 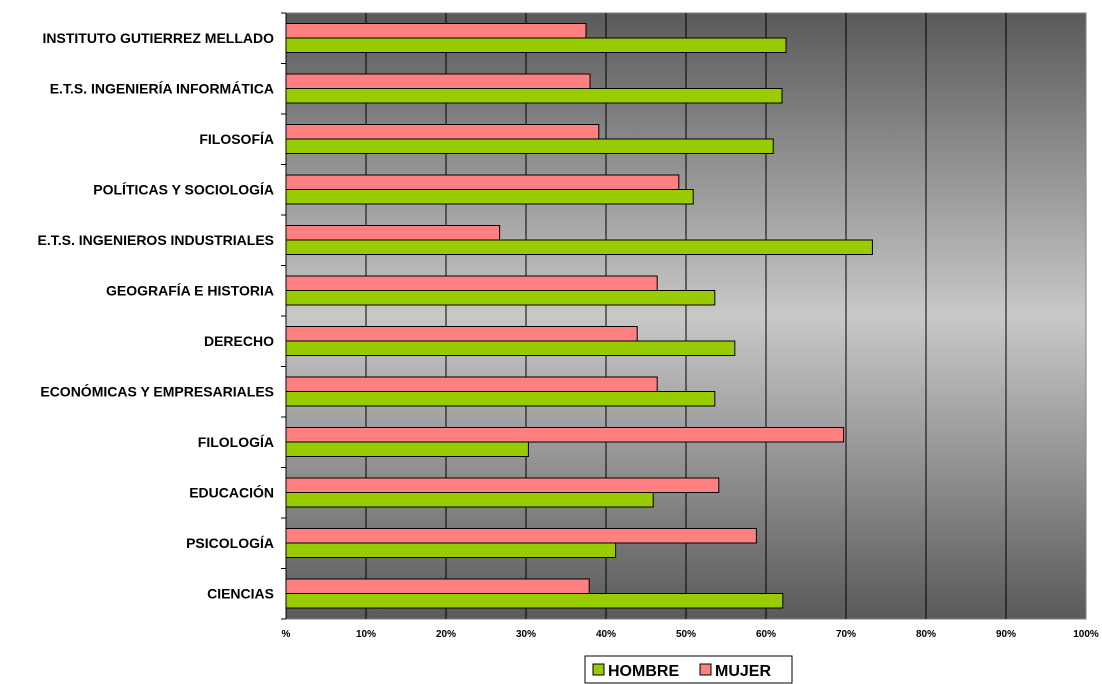 What do you see at coordinates (231, 492) in the screenshot?
I see `category-label: EDUCACIÓN` at bounding box center [231, 492].